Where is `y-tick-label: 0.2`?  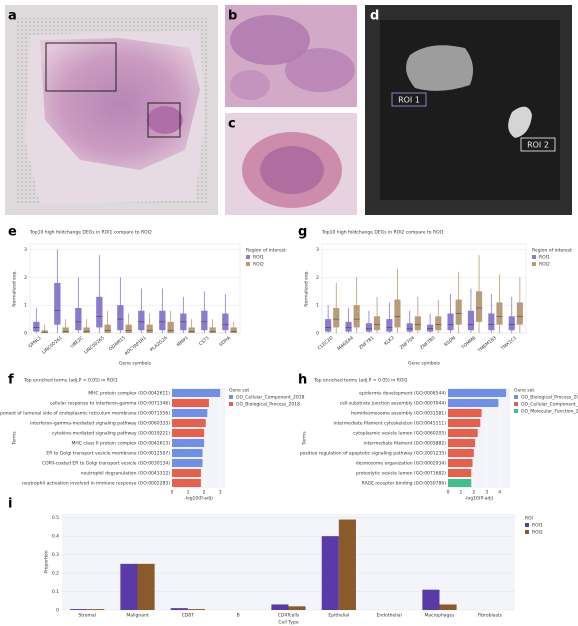
y-tick-label: 0.2 is located at coordinates (55, 574).